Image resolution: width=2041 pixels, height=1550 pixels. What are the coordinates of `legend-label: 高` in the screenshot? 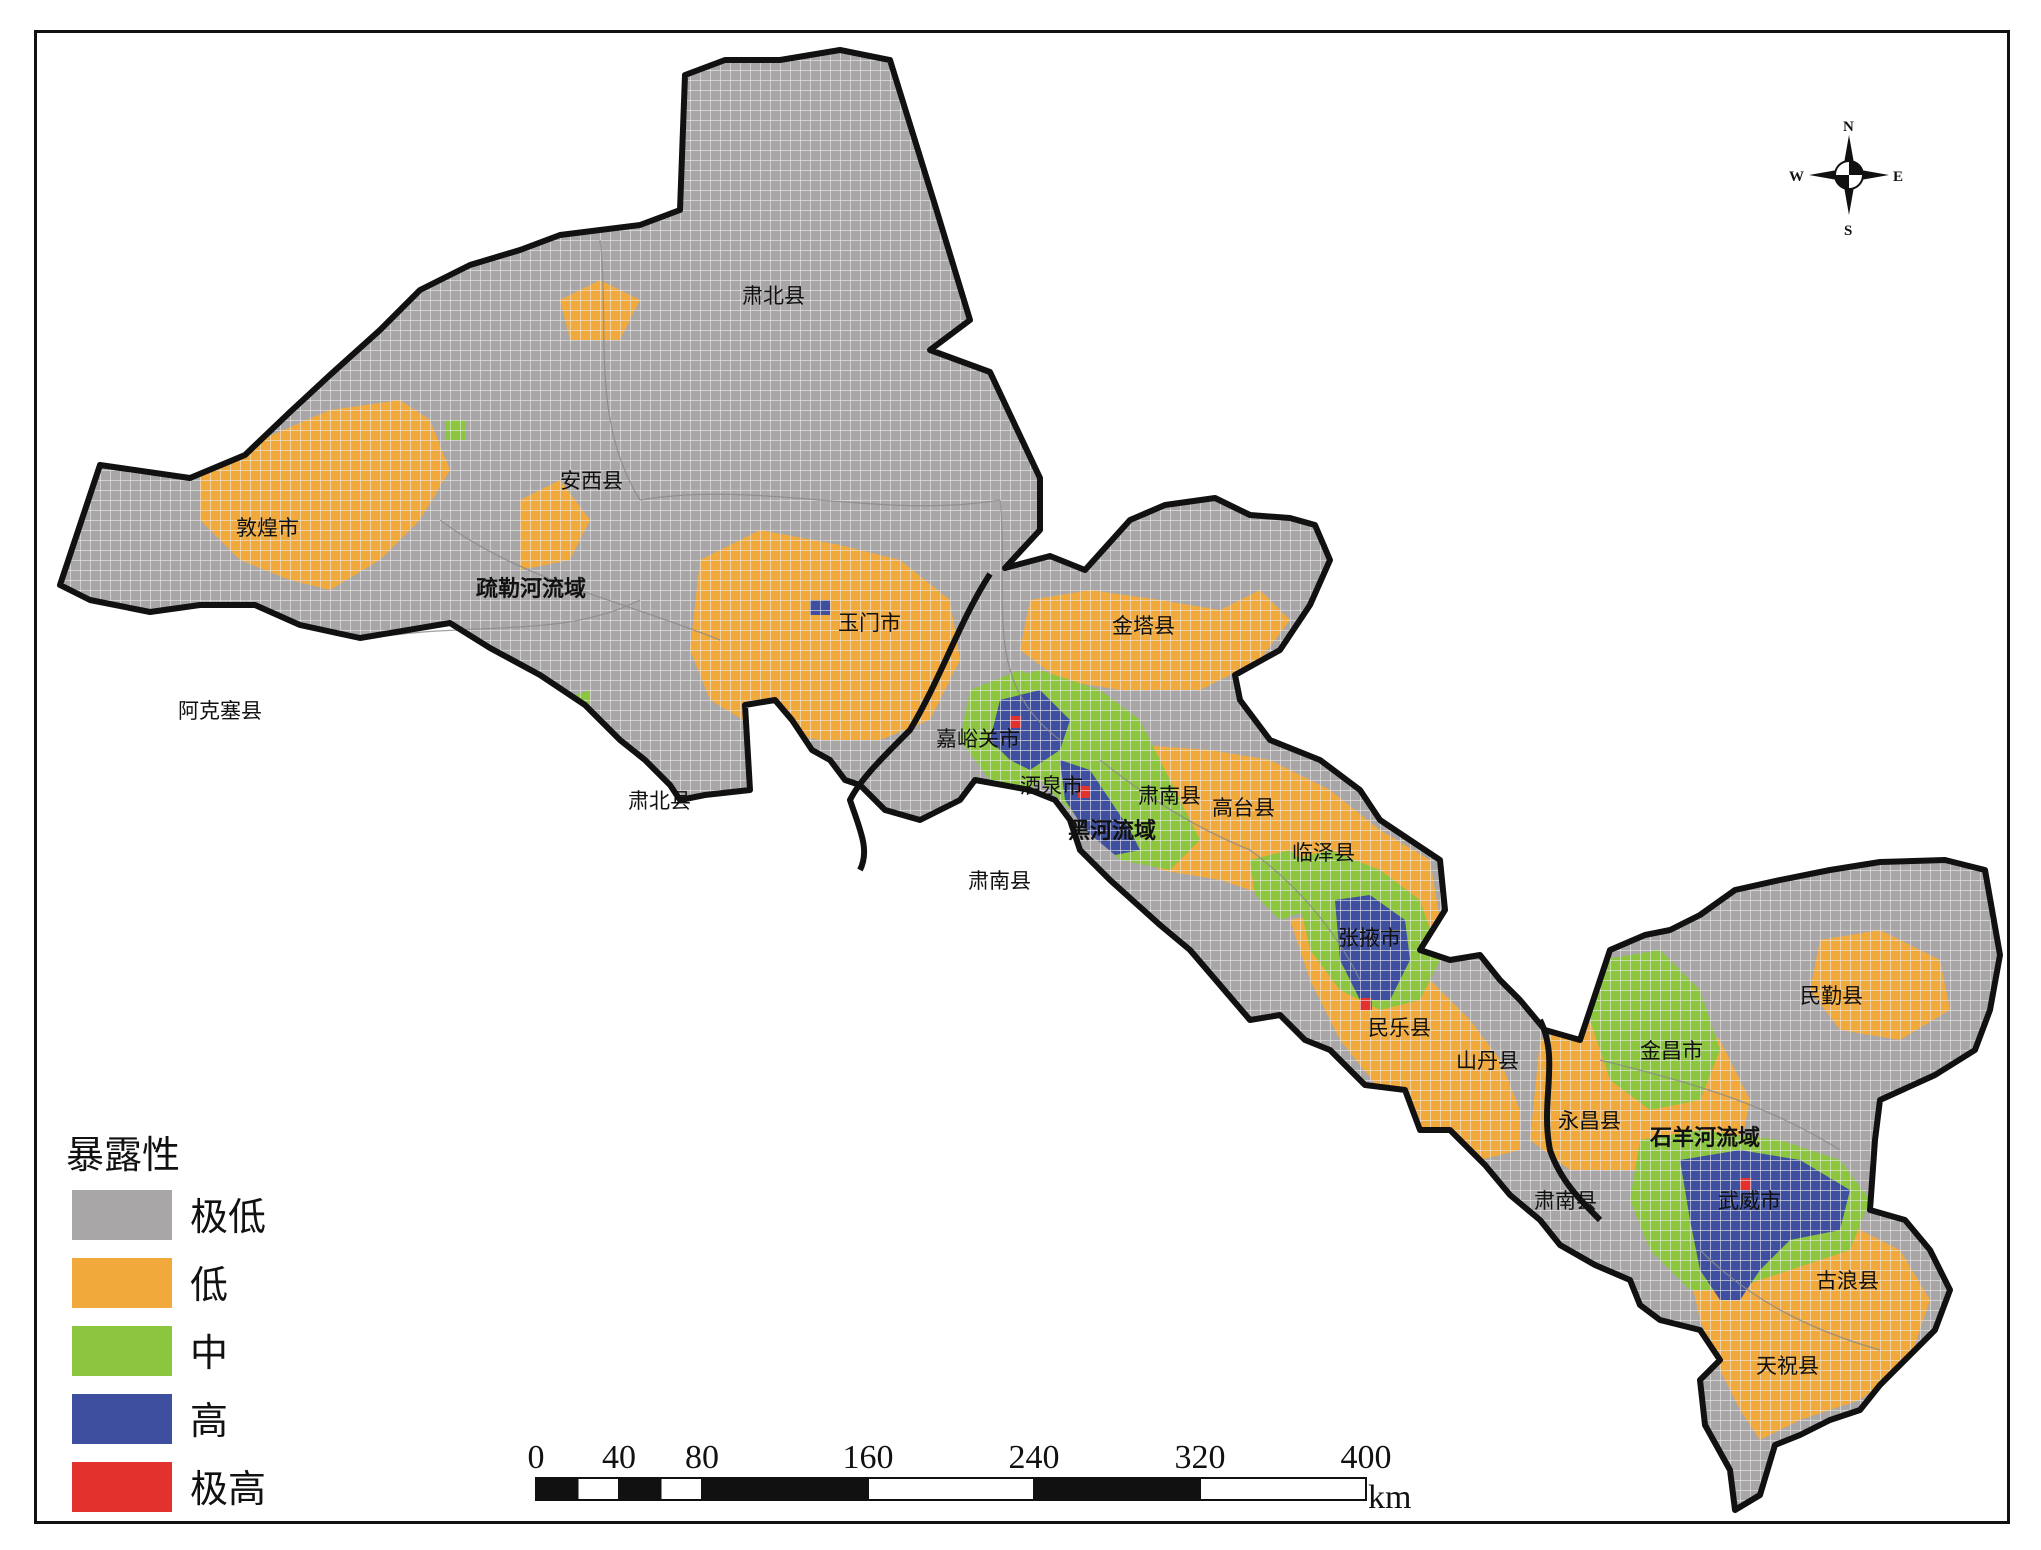 It's located at (209, 1421).